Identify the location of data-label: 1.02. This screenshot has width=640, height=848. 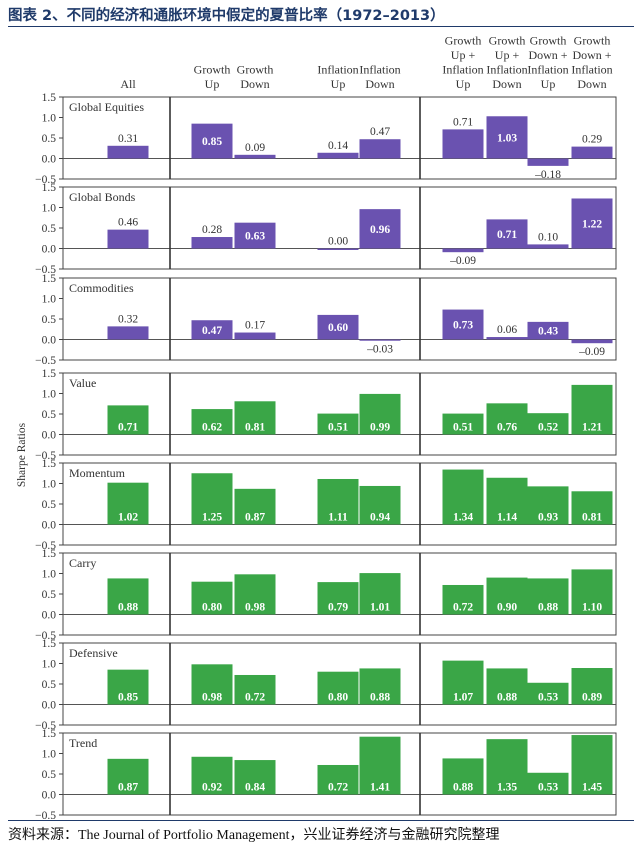
(128, 518).